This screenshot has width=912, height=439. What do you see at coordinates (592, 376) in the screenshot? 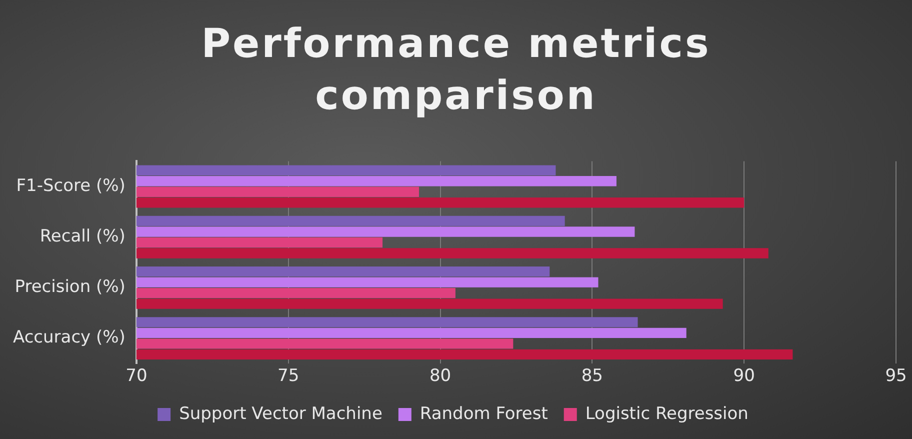
I see `x-tick-label: 85` at bounding box center [592, 376].